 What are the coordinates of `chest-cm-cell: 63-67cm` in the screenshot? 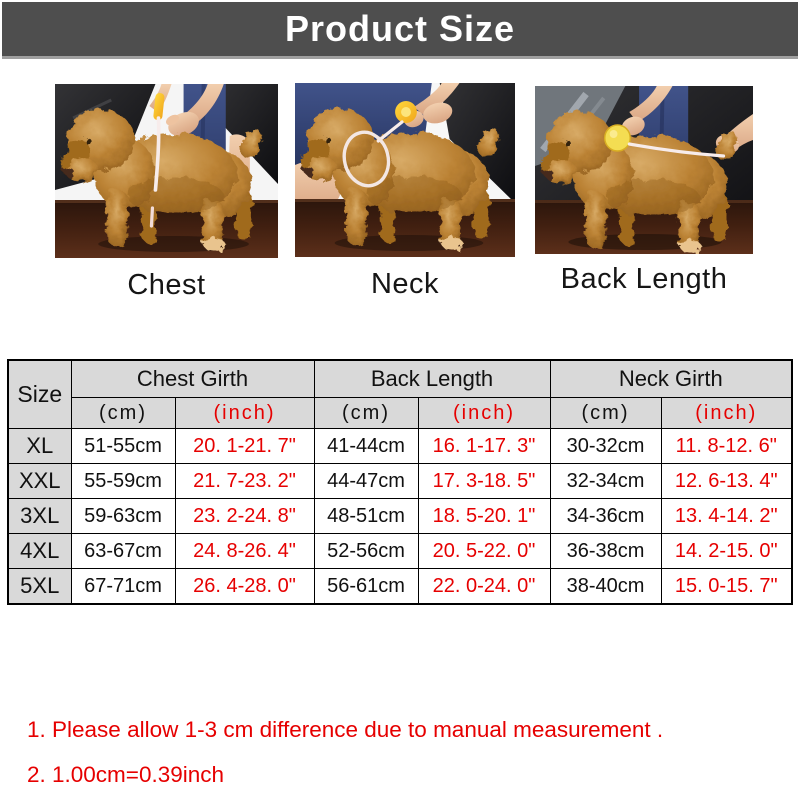 It's located at (123, 551).